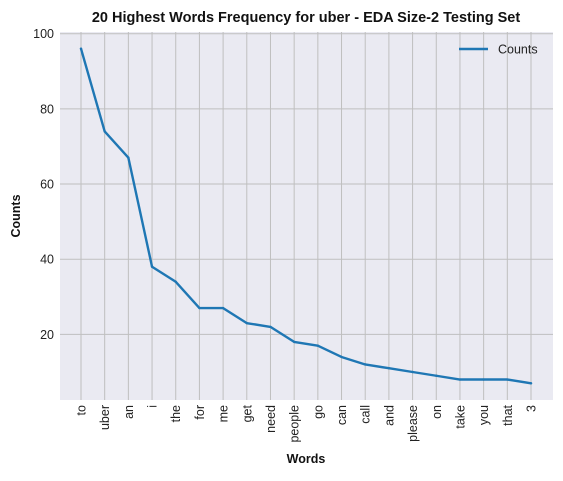  What do you see at coordinates (200, 412) in the screenshot?
I see `x-tick-label: for` at bounding box center [200, 412].